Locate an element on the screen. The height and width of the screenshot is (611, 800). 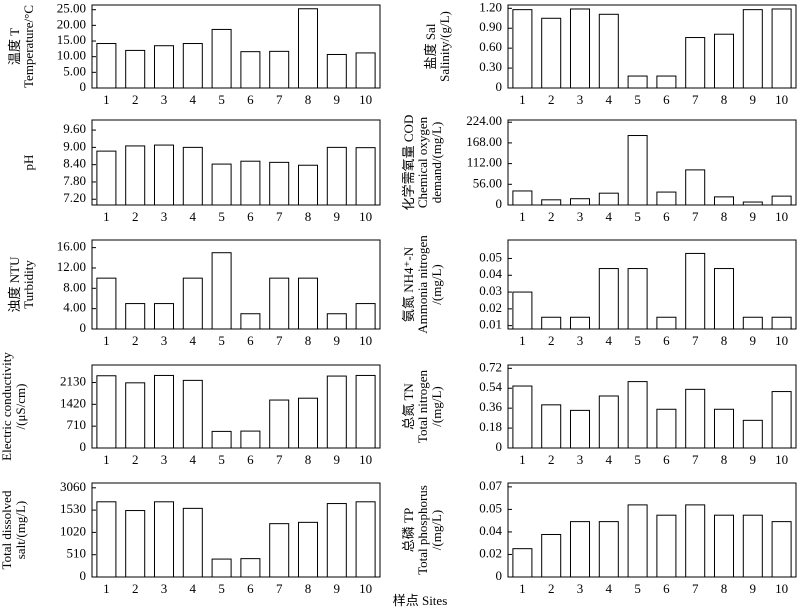
y-axis-label: /(mg/L) is located at coordinates (436, 530).